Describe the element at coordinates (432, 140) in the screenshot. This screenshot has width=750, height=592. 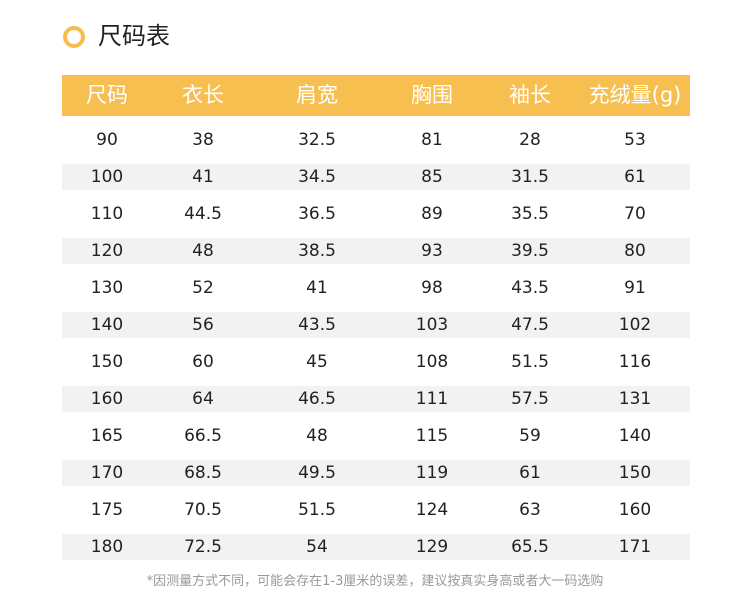
I see `table-cell: 81` at that location.